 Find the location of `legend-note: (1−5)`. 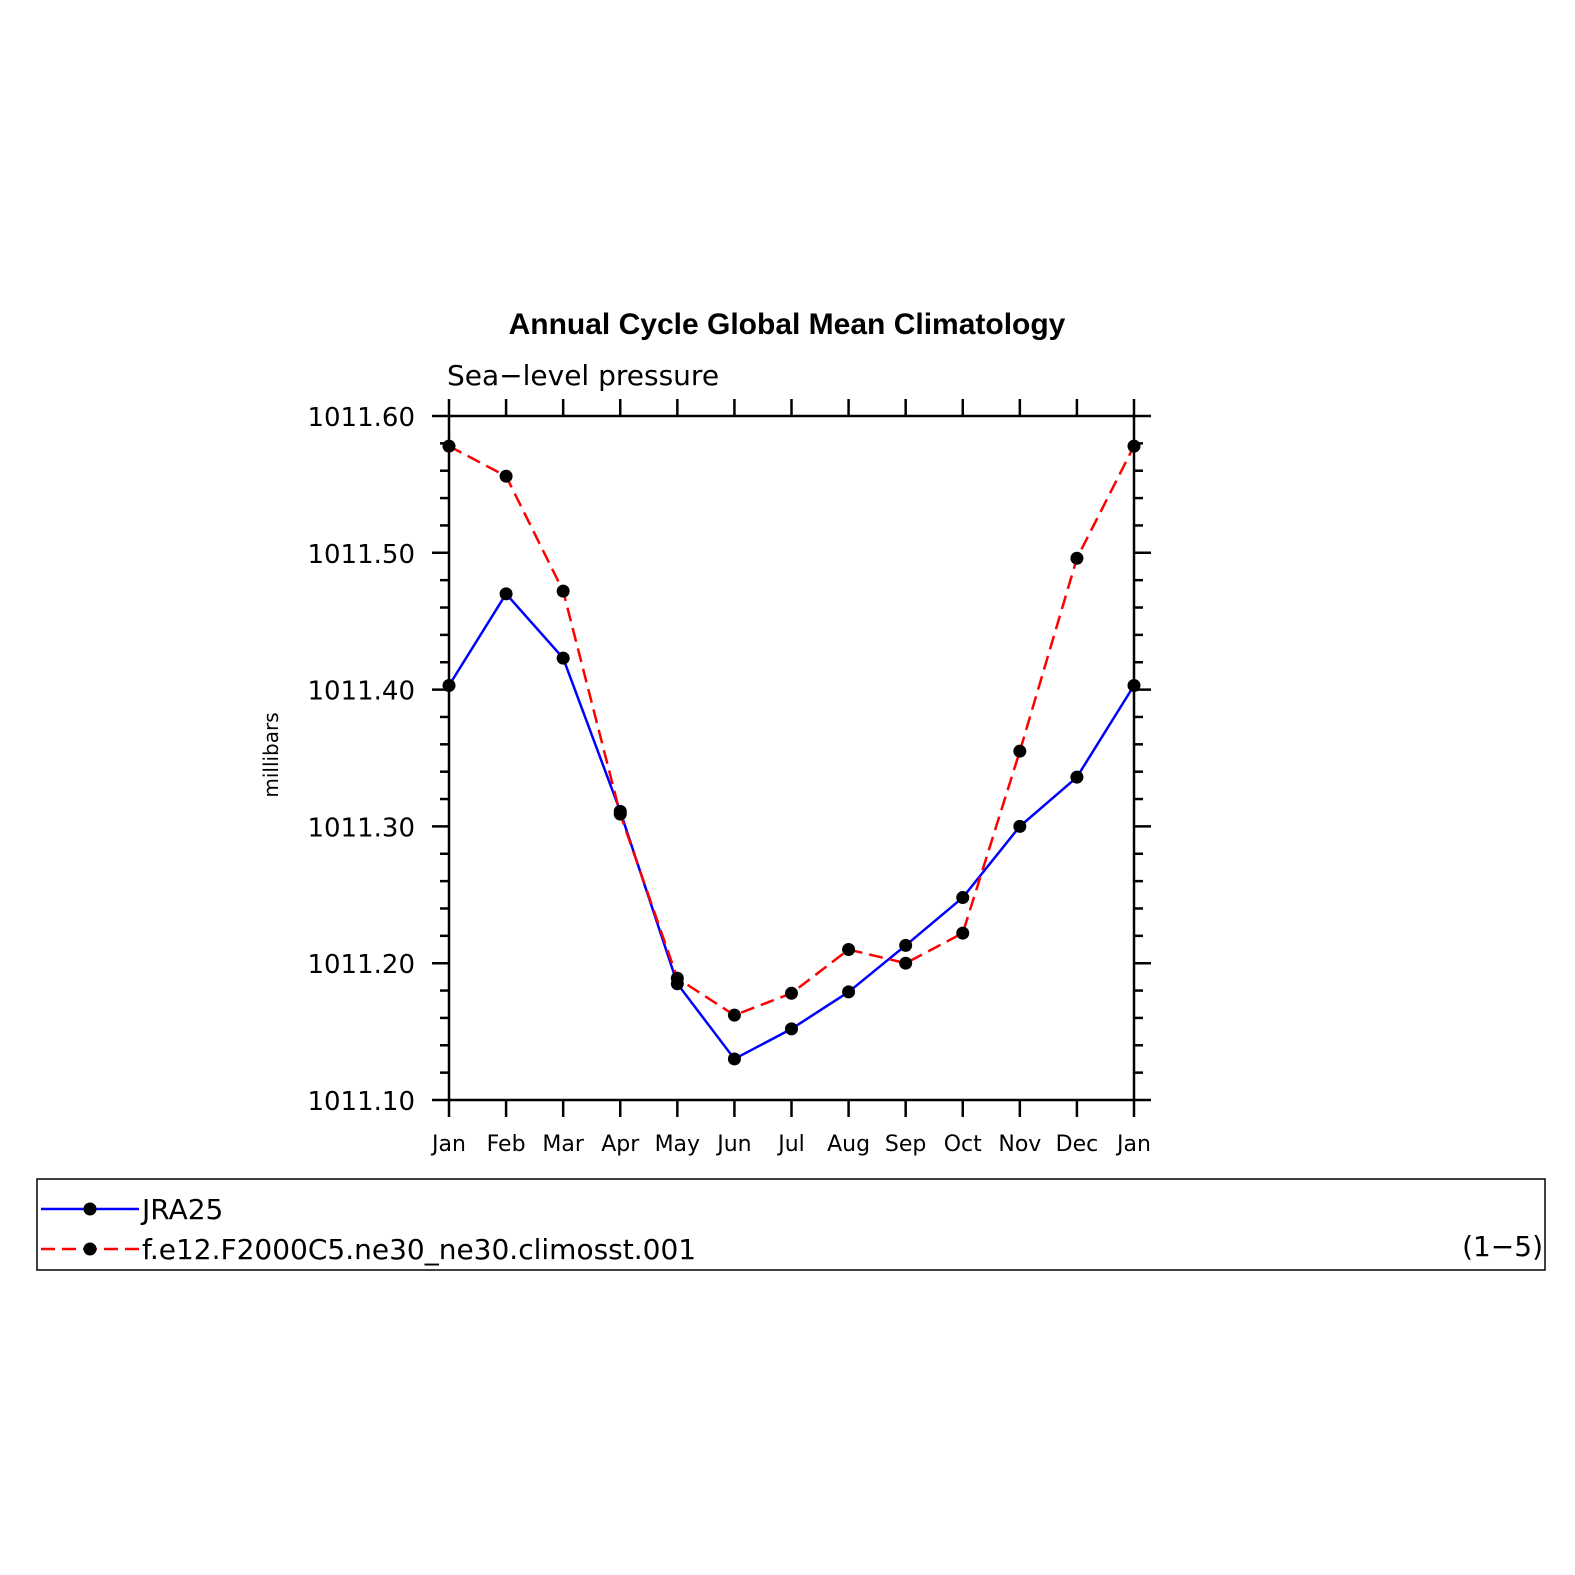

legend-note: (1−5) is located at coordinates (1502, 1246).